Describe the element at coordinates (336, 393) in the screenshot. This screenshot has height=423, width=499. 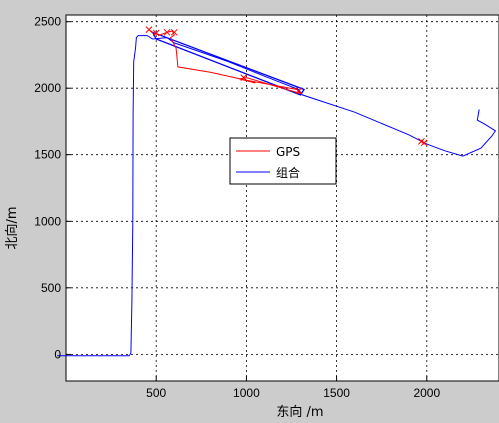
I see `x-tick-label: 1500` at that location.